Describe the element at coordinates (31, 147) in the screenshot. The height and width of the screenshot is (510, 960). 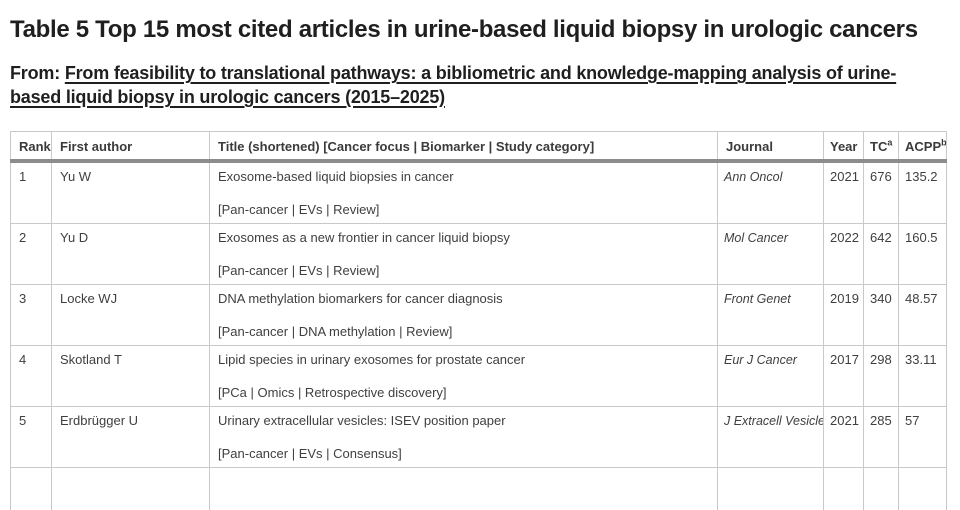
I see `col-header-rank: Rank` at that location.